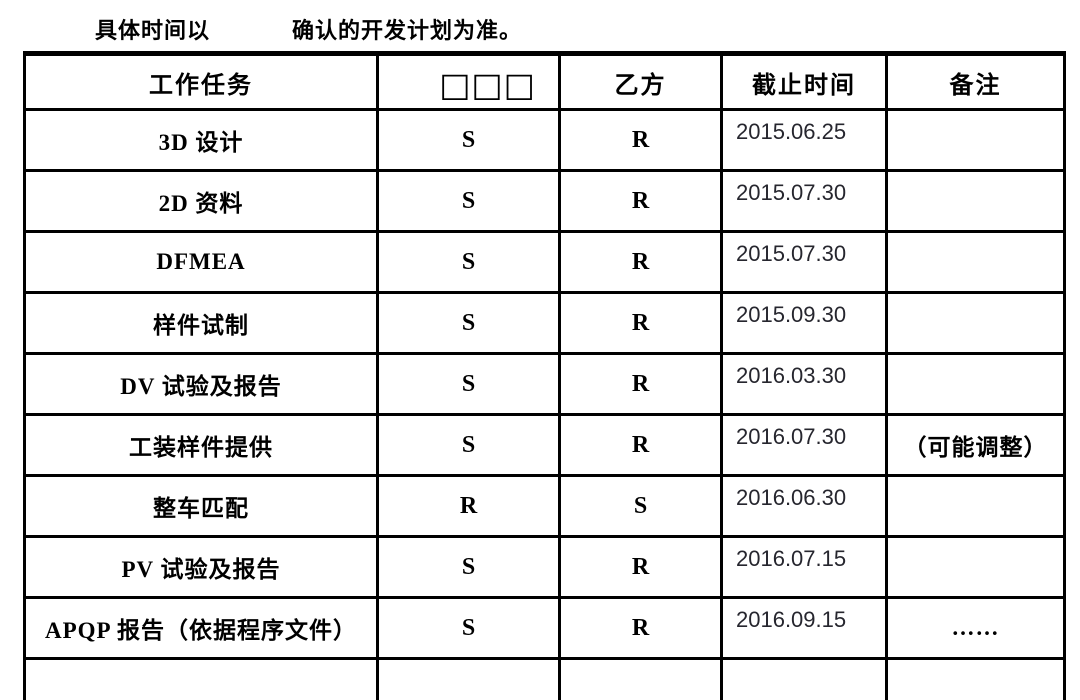  Describe the element at coordinates (976, 82) in the screenshot. I see `col-header-notes: 备注` at that location.